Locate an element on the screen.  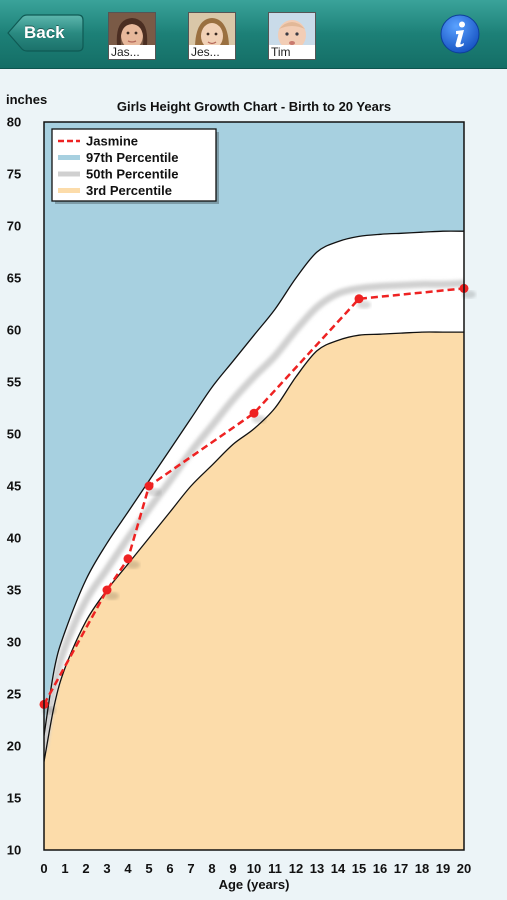
legend-label: 3rd Percentile is located at coordinates (129, 190).